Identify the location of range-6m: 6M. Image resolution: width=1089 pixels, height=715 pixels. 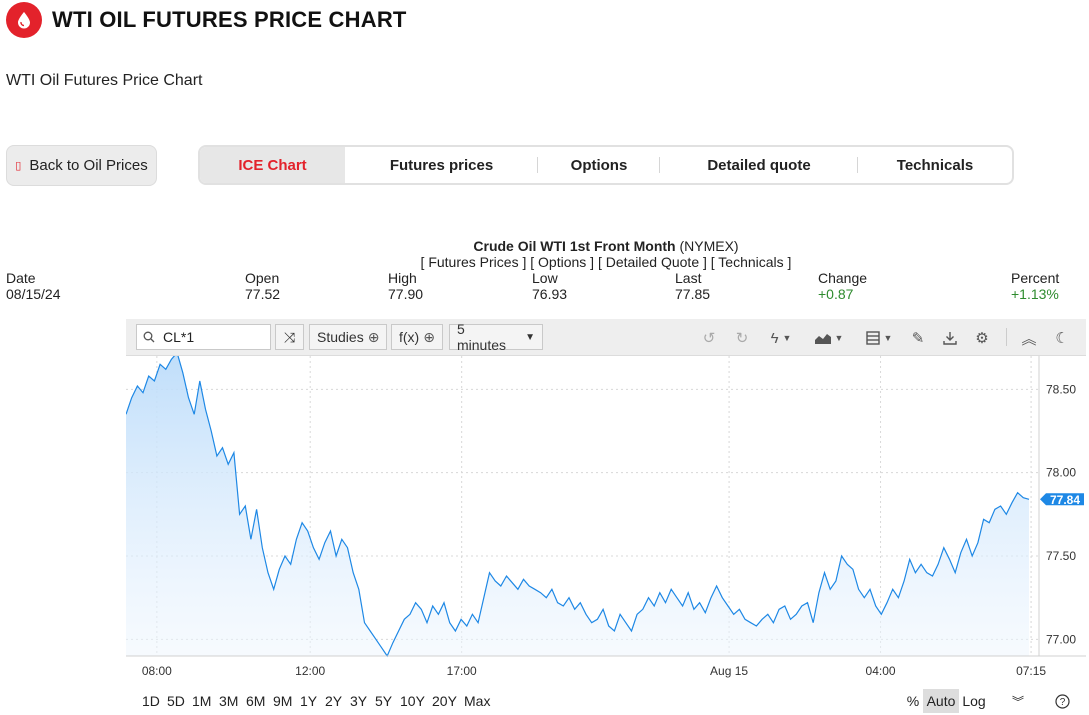
(256, 701).